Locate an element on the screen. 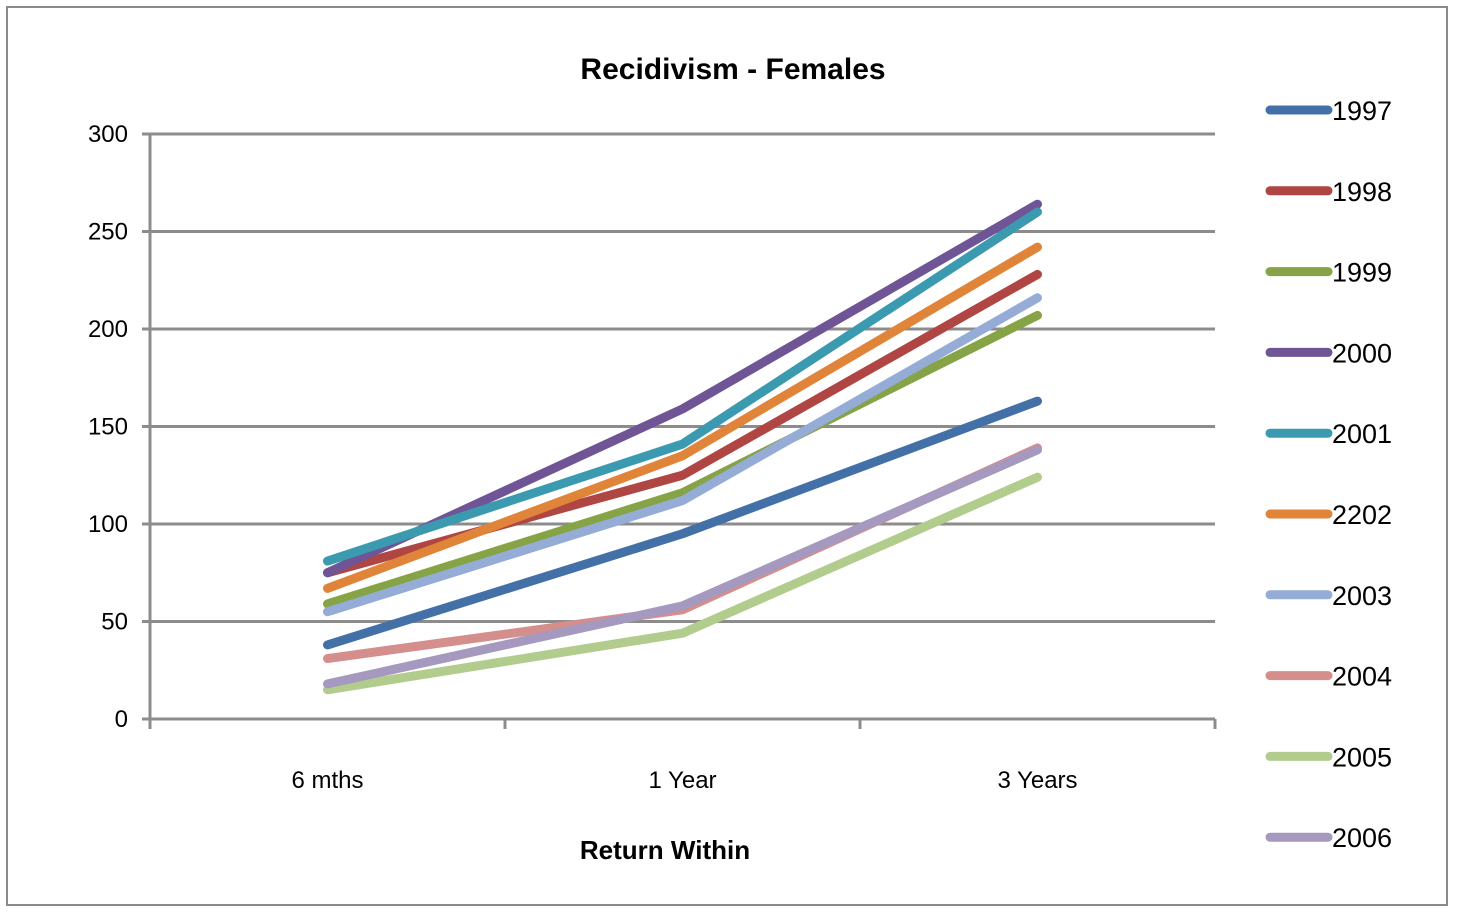 This screenshot has width=1458, height=913. y-tick-label: 200 is located at coordinates (108, 329).